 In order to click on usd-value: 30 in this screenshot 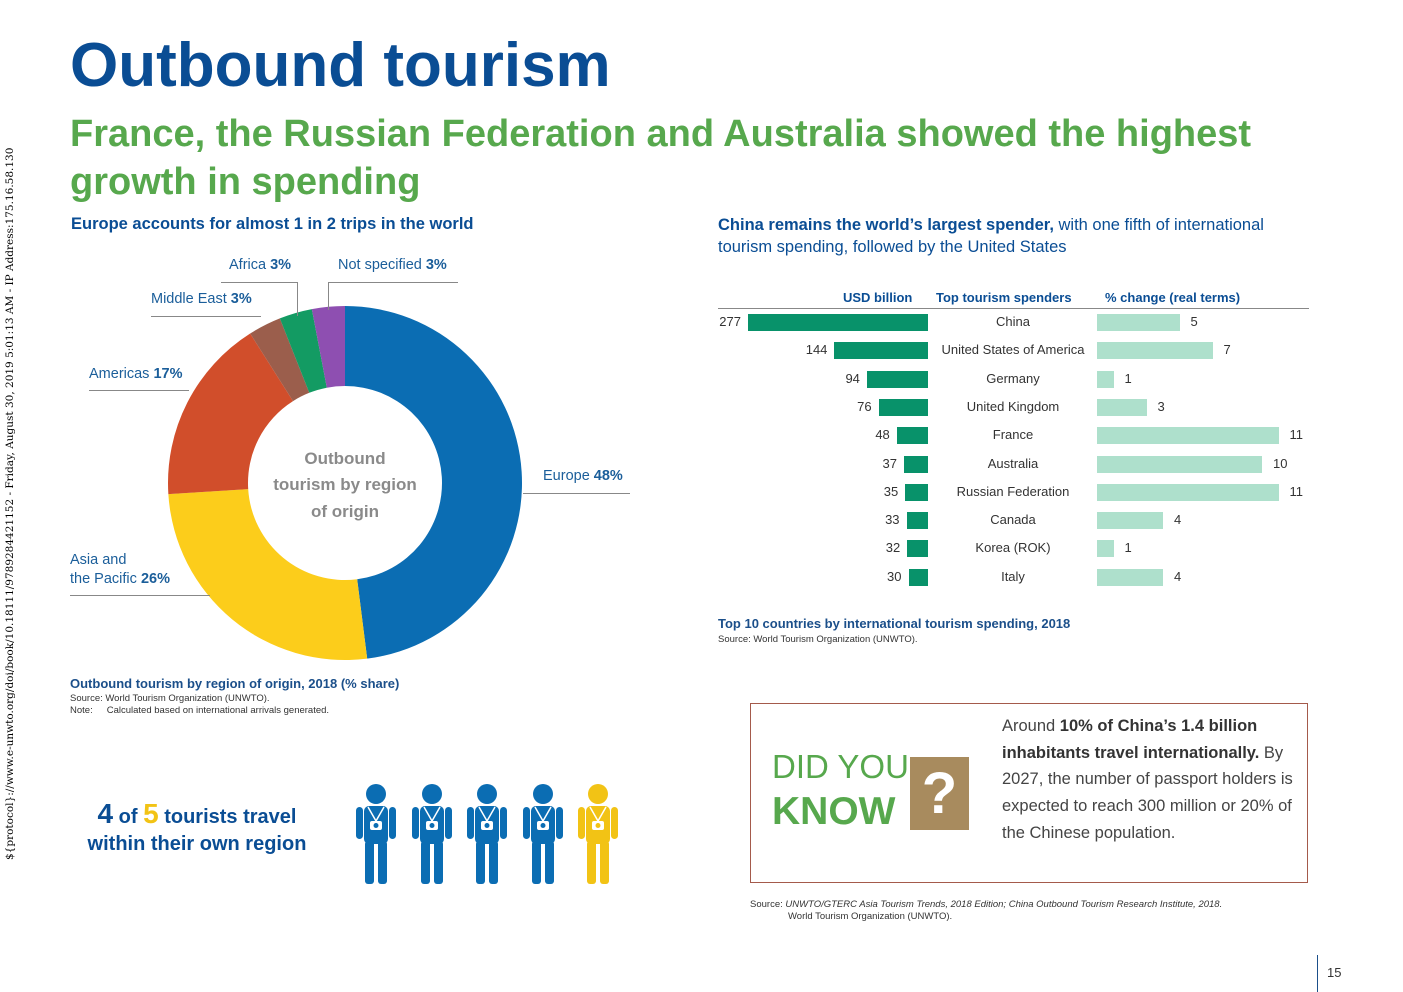, I will do `click(894, 576)`.